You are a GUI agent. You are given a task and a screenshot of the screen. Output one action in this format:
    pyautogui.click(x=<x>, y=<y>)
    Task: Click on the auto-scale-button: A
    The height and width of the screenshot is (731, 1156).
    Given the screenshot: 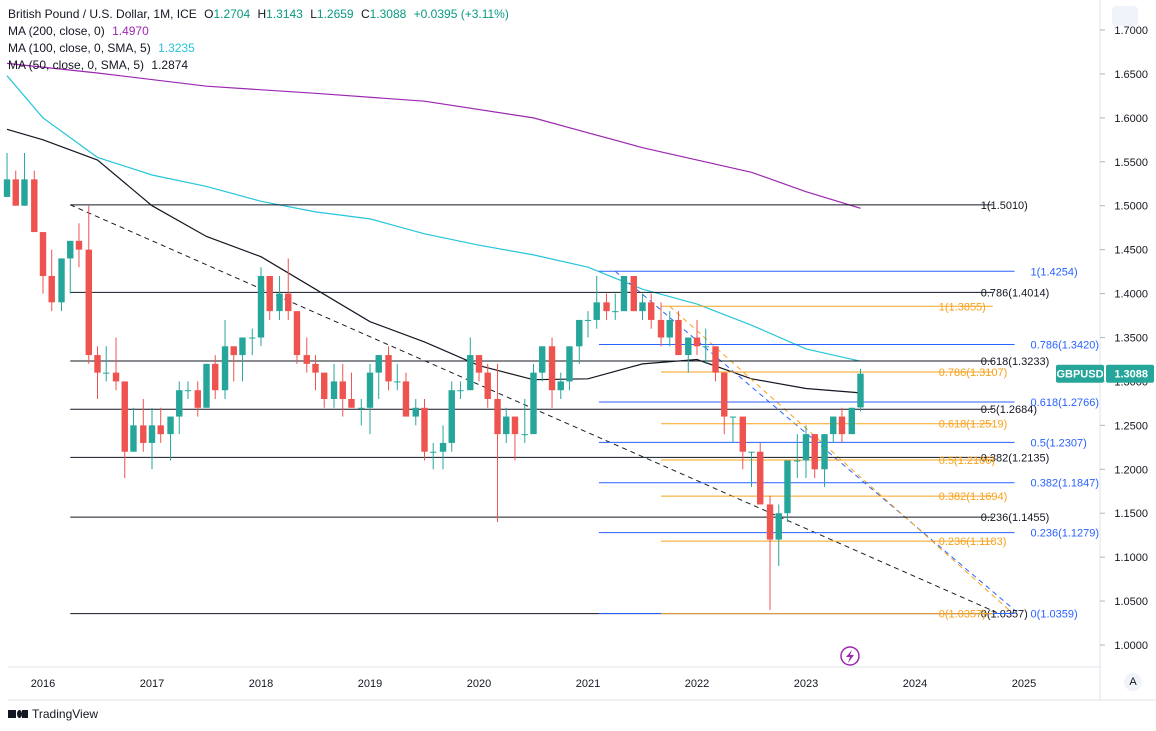 What is the action you would take?
    pyautogui.click(x=1133, y=682)
    